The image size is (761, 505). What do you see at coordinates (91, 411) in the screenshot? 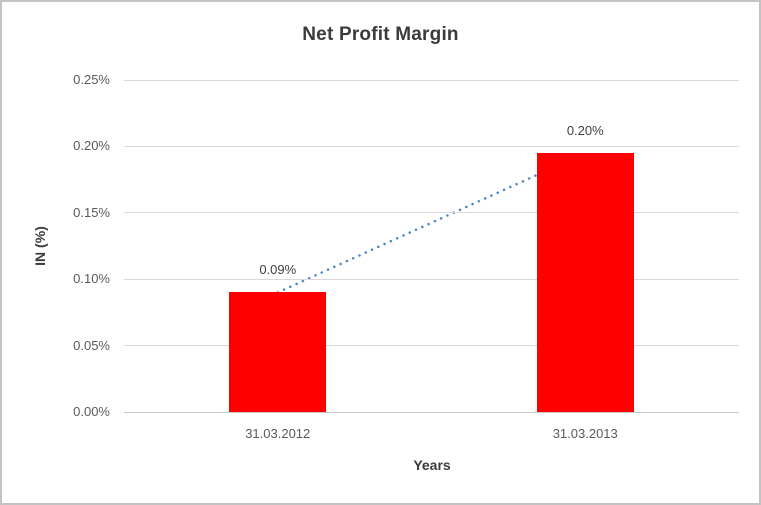
I see `y-tick-label: 0.00%` at bounding box center [91, 411].